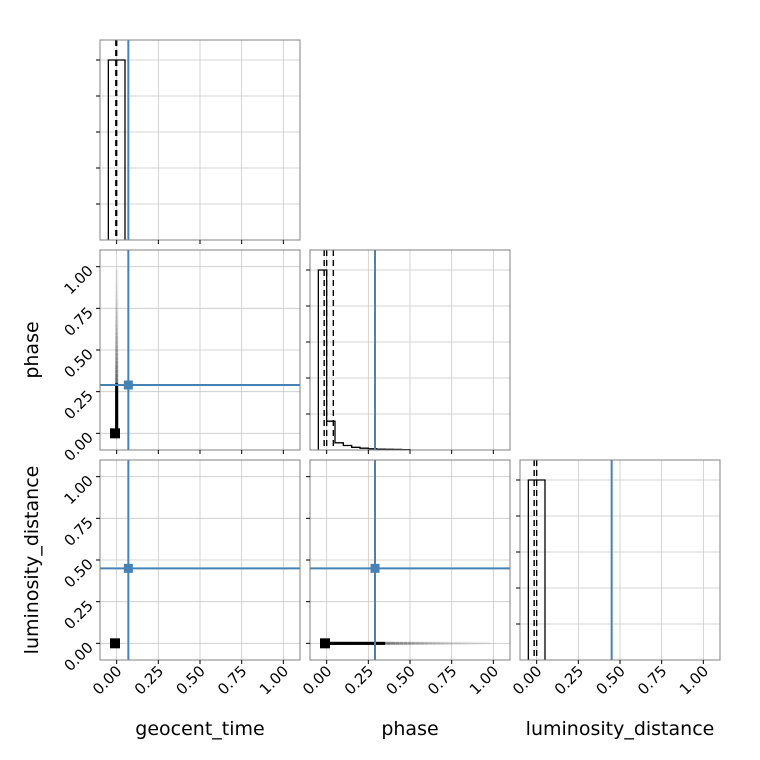  I want to click on x-axis-label-geocent_time: geocent_time, so click(199, 729).